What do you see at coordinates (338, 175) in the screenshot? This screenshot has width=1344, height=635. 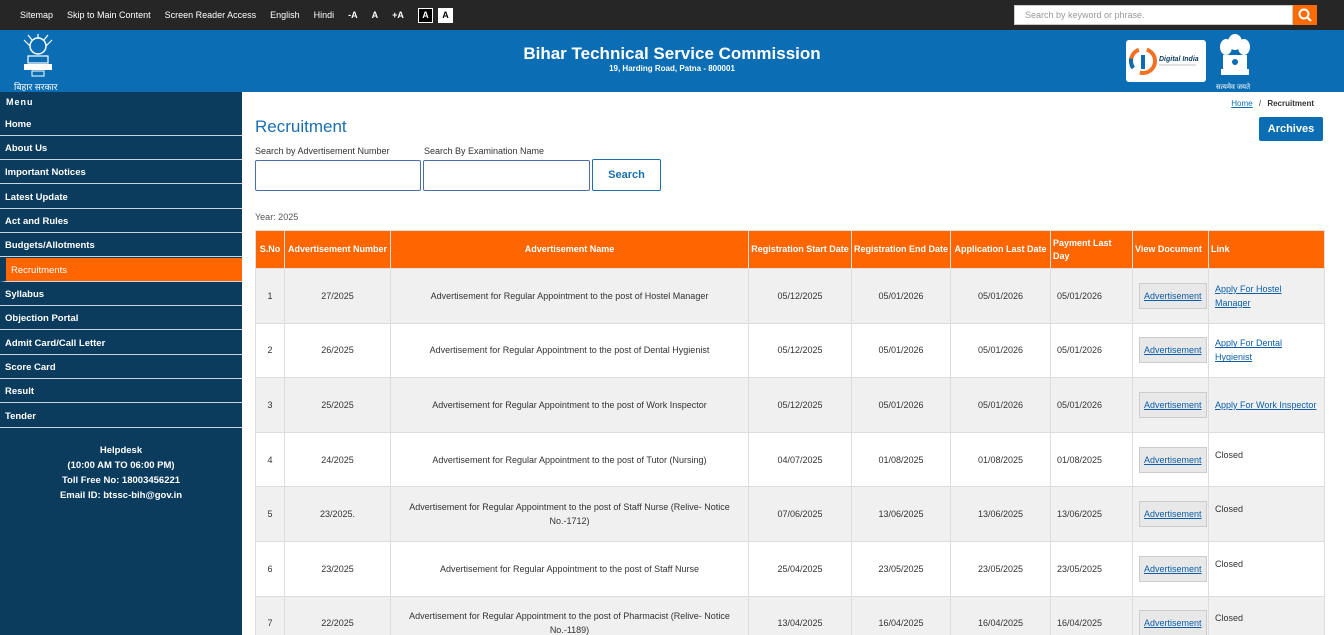 I see `advertisement-number-input` at bounding box center [338, 175].